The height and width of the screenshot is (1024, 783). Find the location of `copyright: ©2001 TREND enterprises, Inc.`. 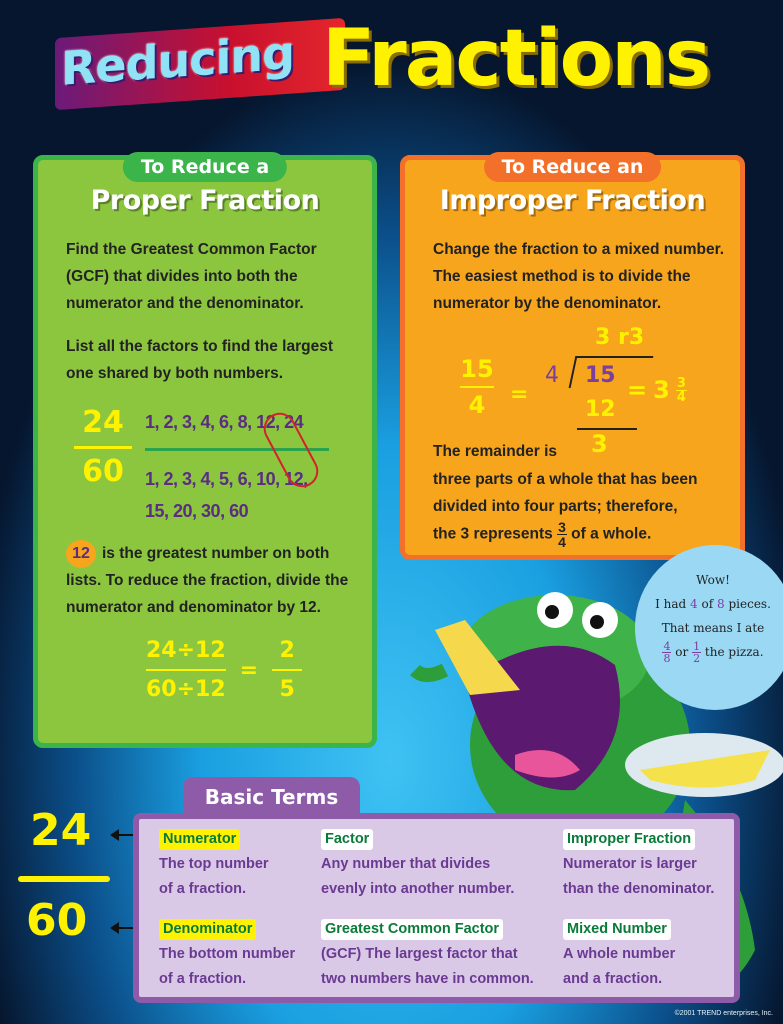

copyright: ©2001 TREND enterprises, Inc. is located at coordinates (723, 1013).